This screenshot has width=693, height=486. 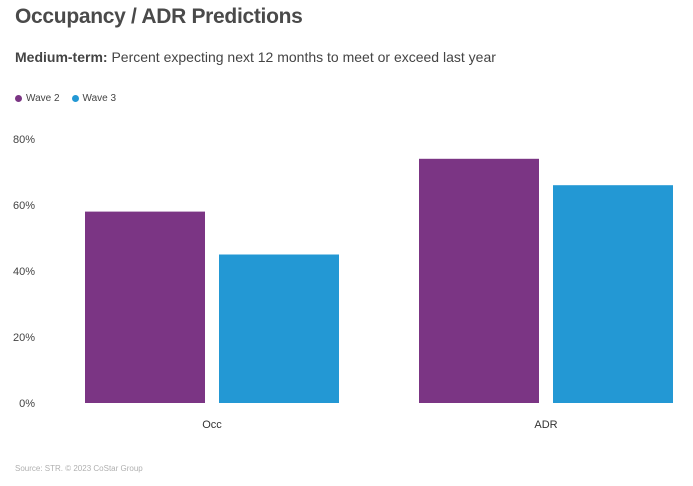 What do you see at coordinates (27, 404) in the screenshot?
I see `y-tick-label: 0%` at bounding box center [27, 404].